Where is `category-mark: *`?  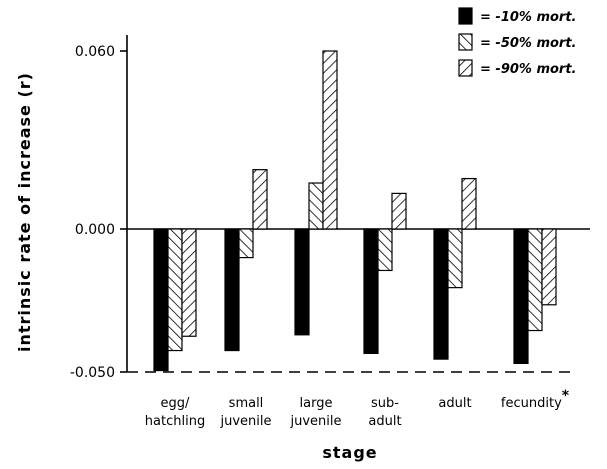
category-mark: * is located at coordinates (566, 396).